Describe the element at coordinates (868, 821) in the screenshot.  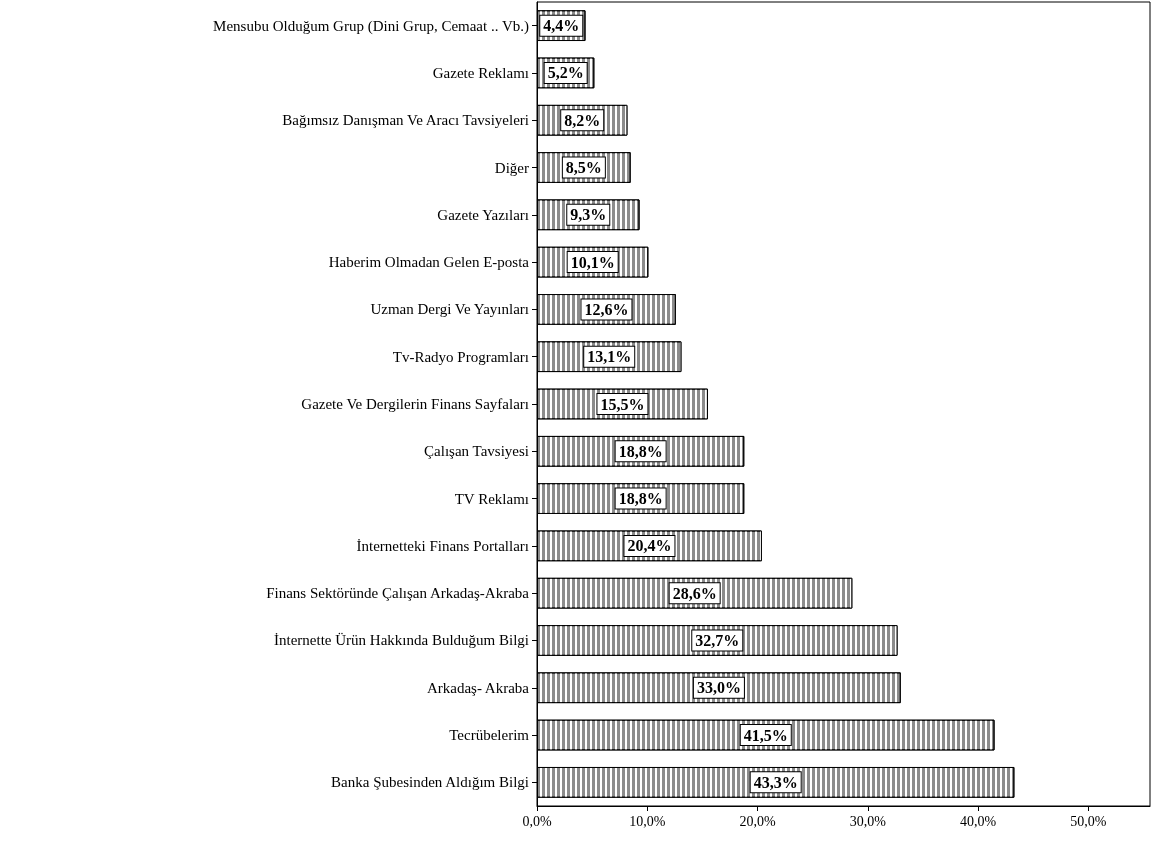
I see `x-tick-label: 30,0%` at that location.